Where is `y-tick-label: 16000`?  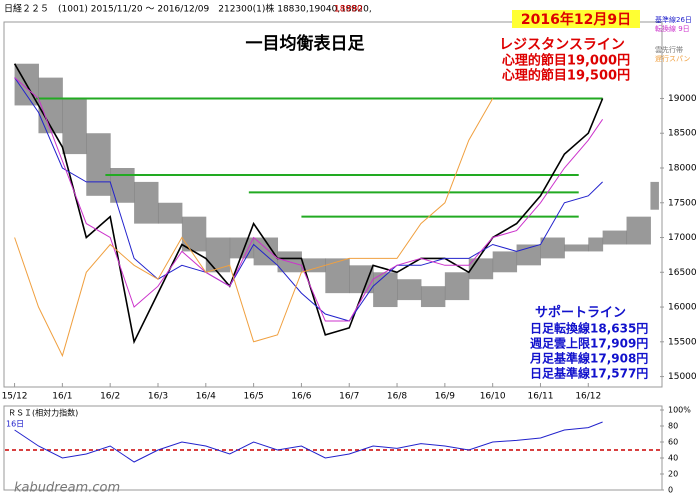
y-tick-label: 16000 is located at coordinates (682, 308).